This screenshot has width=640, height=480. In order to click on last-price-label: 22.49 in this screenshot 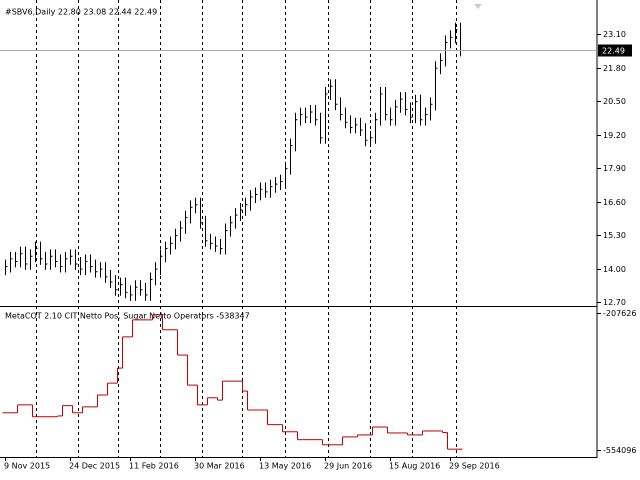, I will do `click(613, 51)`.